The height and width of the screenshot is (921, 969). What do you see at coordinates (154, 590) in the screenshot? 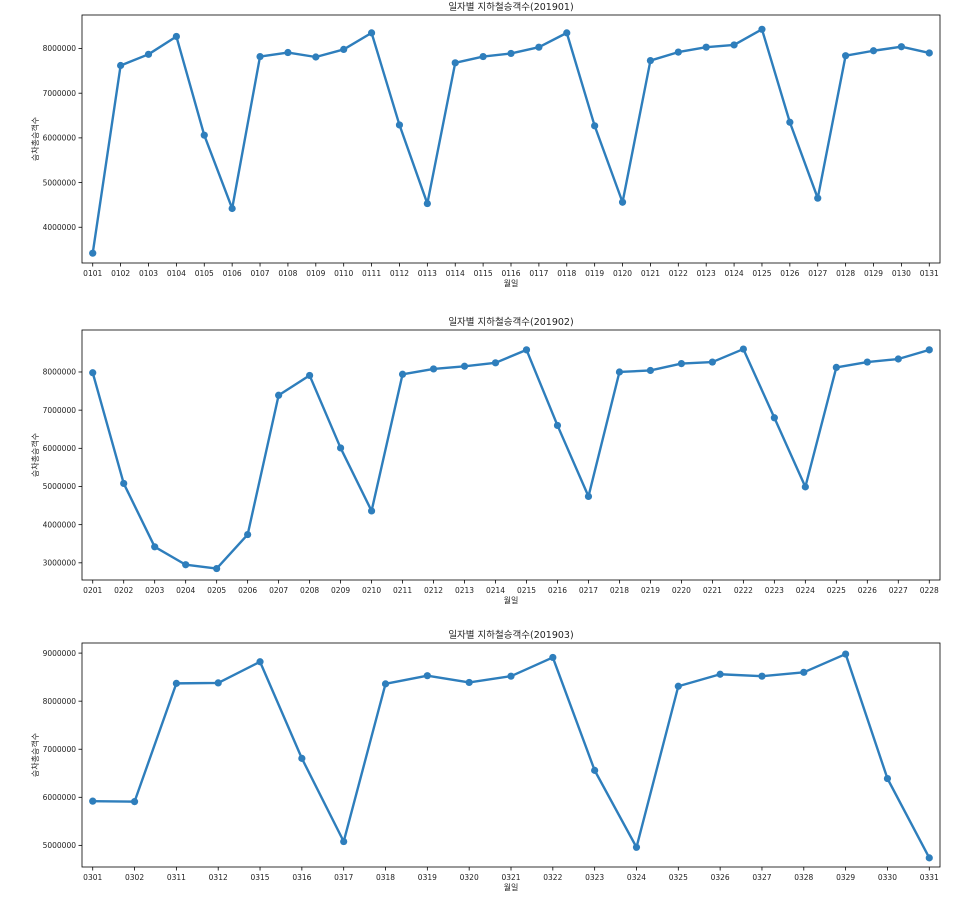
I see `x-tick-label: 0203` at bounding box center [154, 590].